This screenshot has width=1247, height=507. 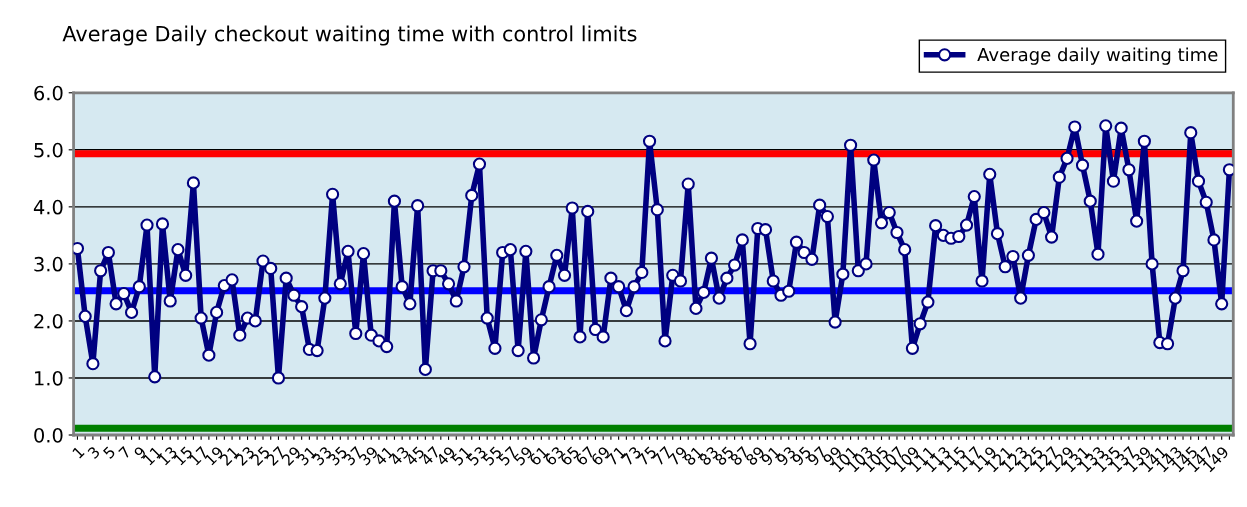 What do you see at coordinates (48, 150) in the screenshot?
I see `y-tick-label: 5.0` at bounding box center [48, 150].